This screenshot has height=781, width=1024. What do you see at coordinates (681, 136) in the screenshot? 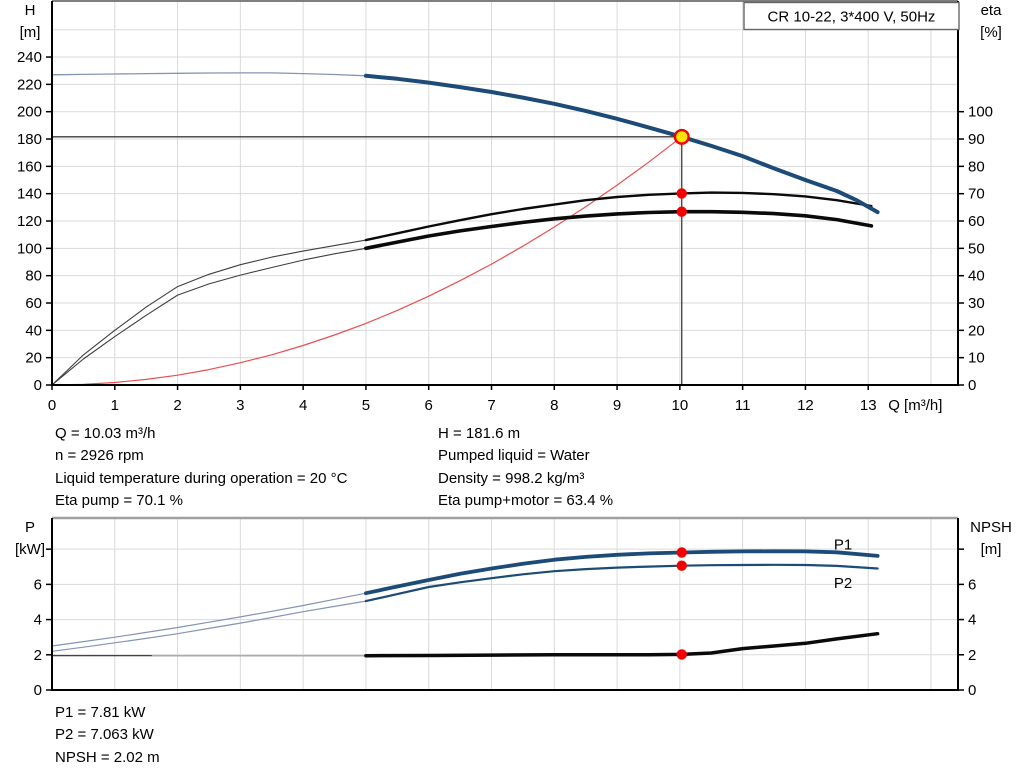
I see `duty-point` at bounding box center [681, 136].